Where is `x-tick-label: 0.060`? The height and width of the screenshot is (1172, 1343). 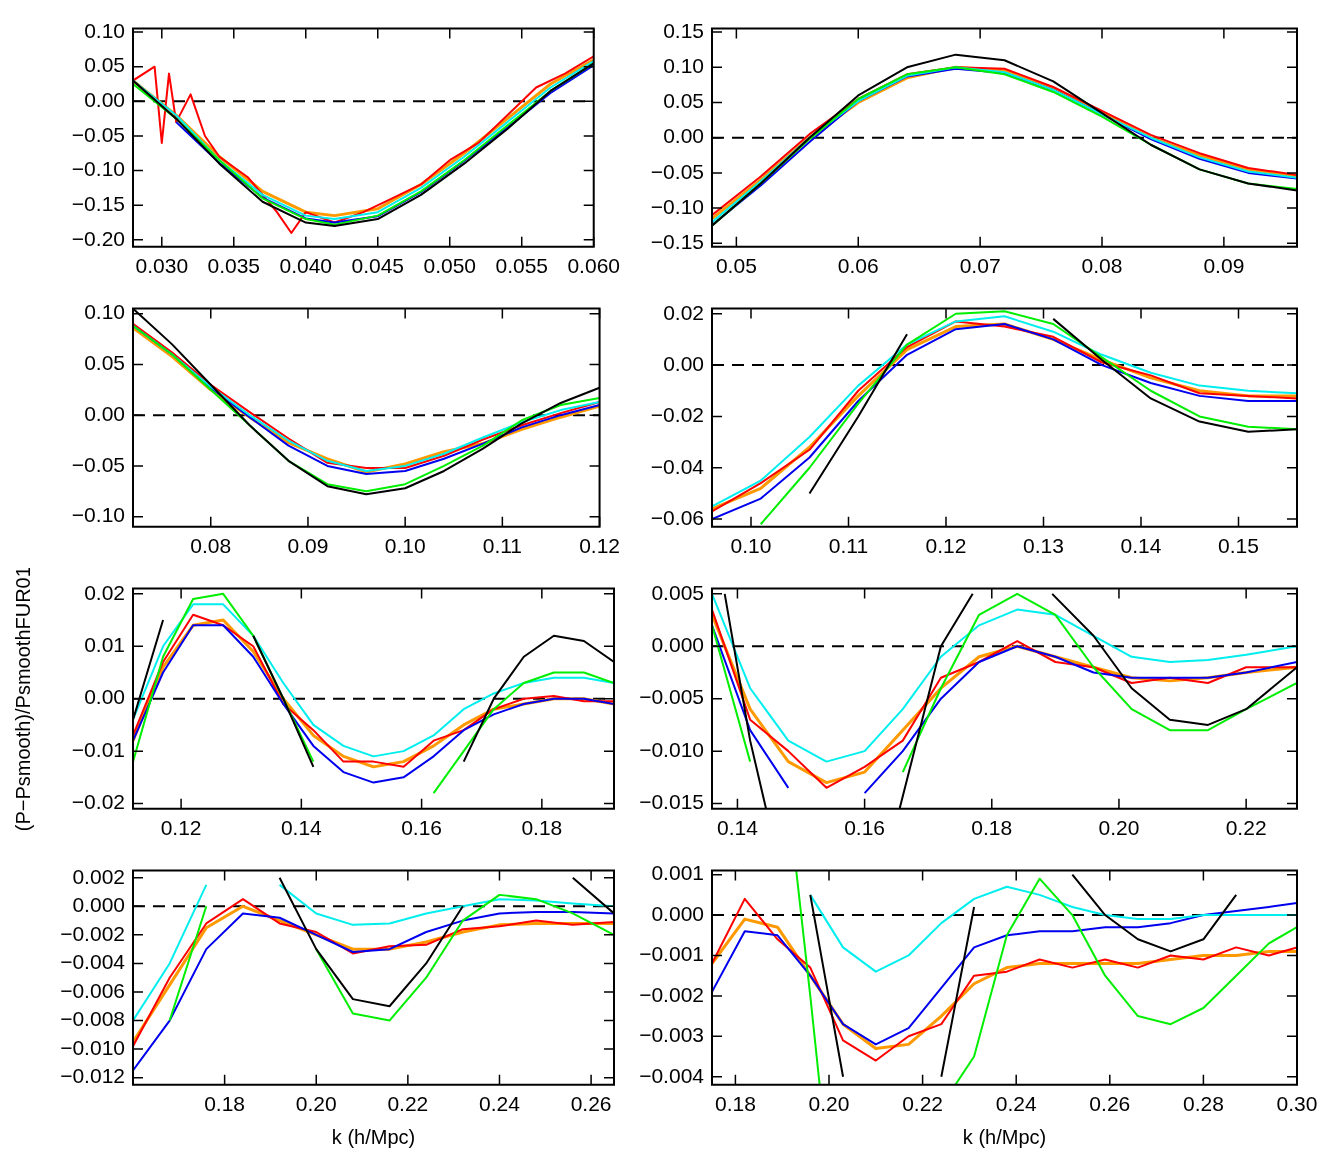 x-tick-label: 0.060 is located at coordinates (594, 266).